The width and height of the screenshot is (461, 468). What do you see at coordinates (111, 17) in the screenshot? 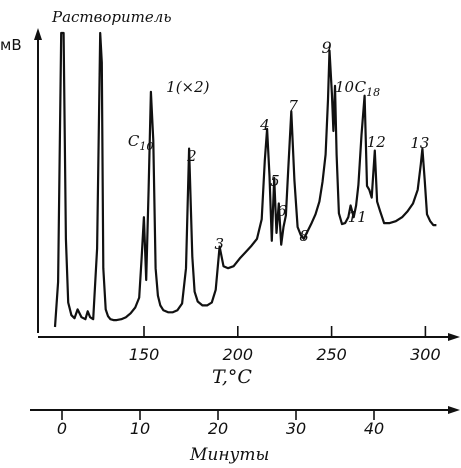
I see `peak-label: Растворитель` at bounding box center [111, 17].